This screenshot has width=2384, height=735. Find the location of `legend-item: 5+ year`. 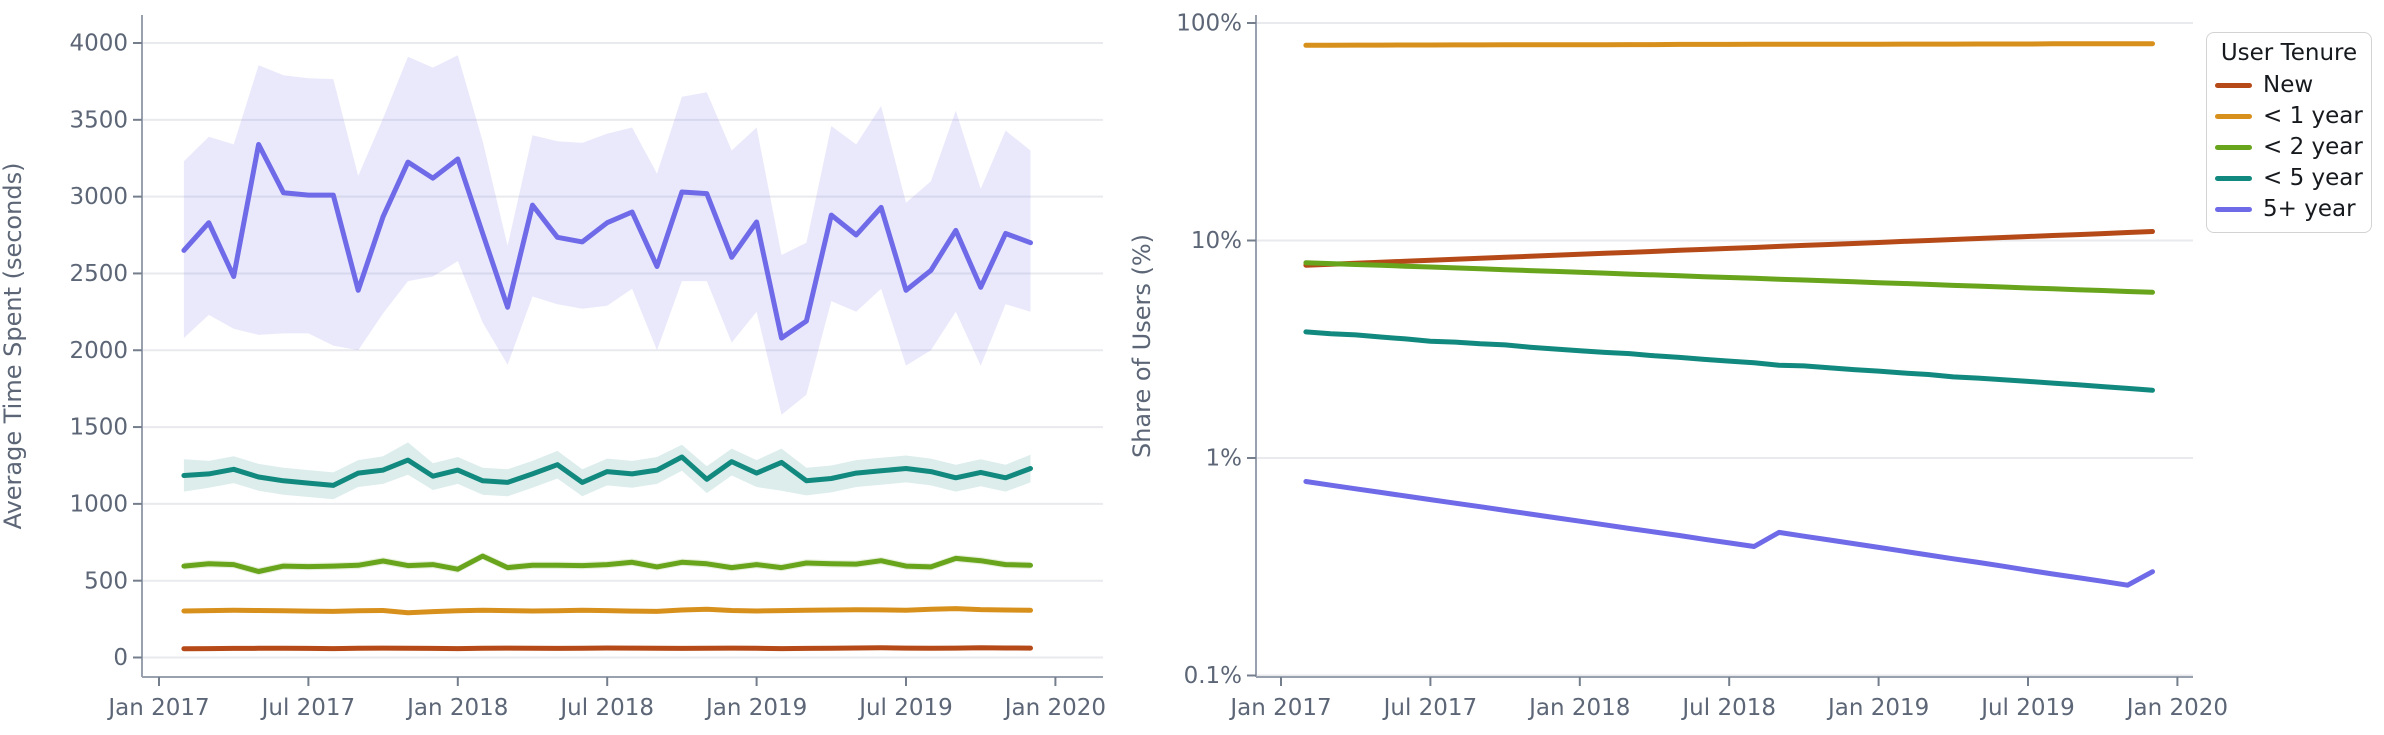

legend-item: 5+ year is located at coordinates (2289, 209).